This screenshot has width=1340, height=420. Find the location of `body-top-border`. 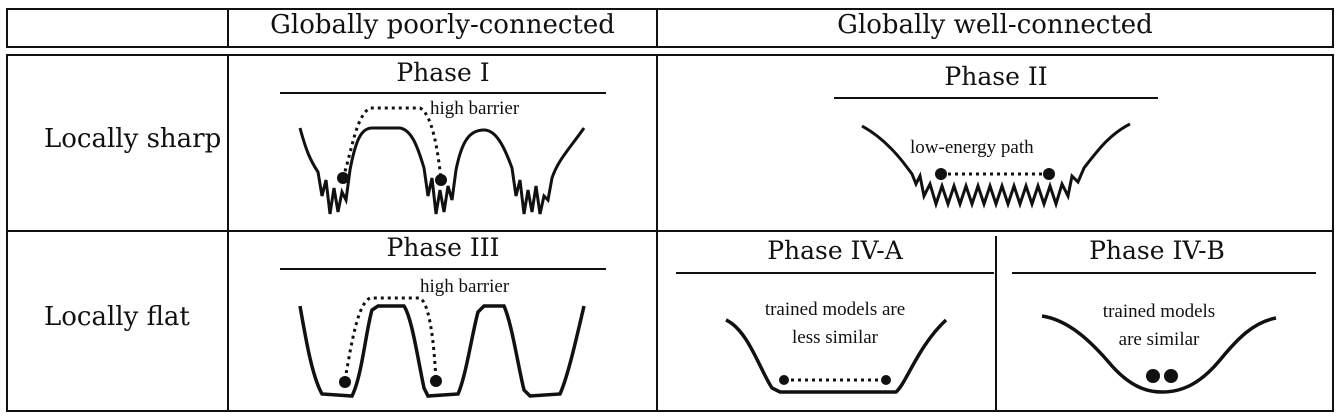

body-top-border is located at coordinates (670, 55).